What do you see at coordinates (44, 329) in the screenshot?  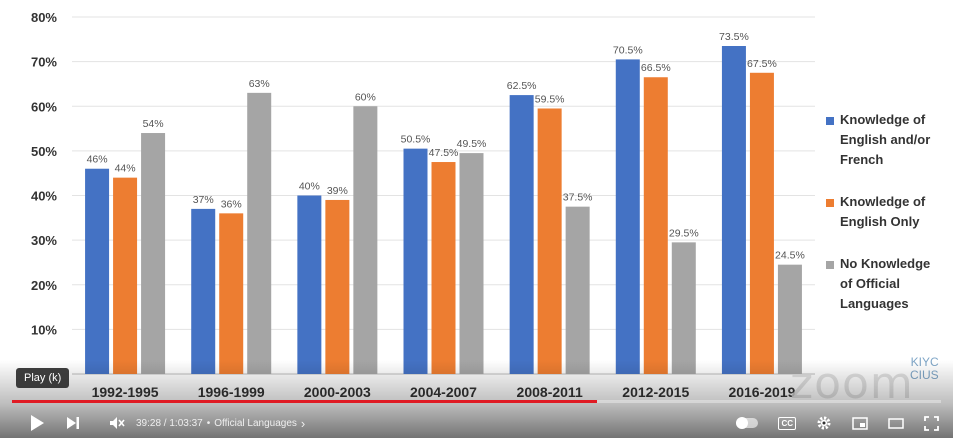 I see `y-tick-label: 10%` at bounding box center [44, 329].